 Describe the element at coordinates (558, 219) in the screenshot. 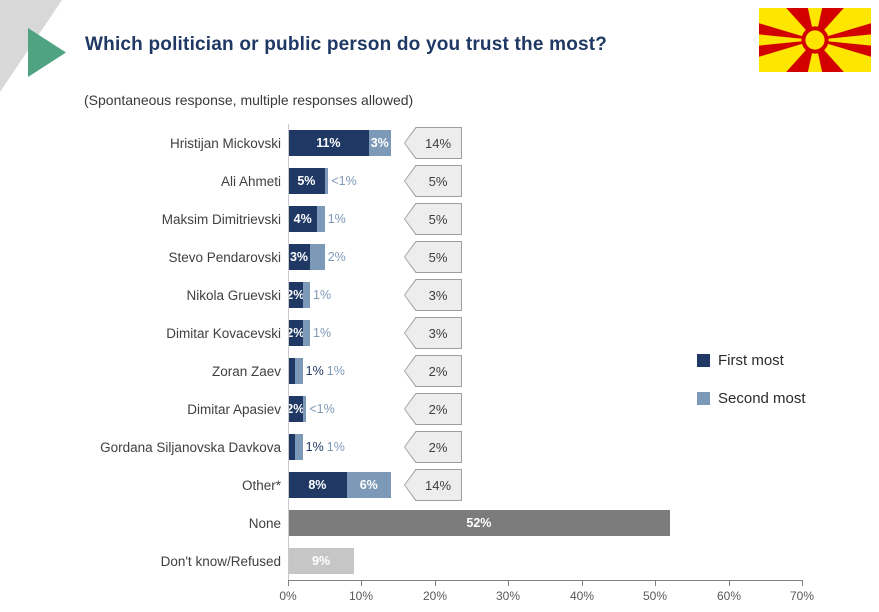

I see `bar-track: 4% 1% 5%` at that location.